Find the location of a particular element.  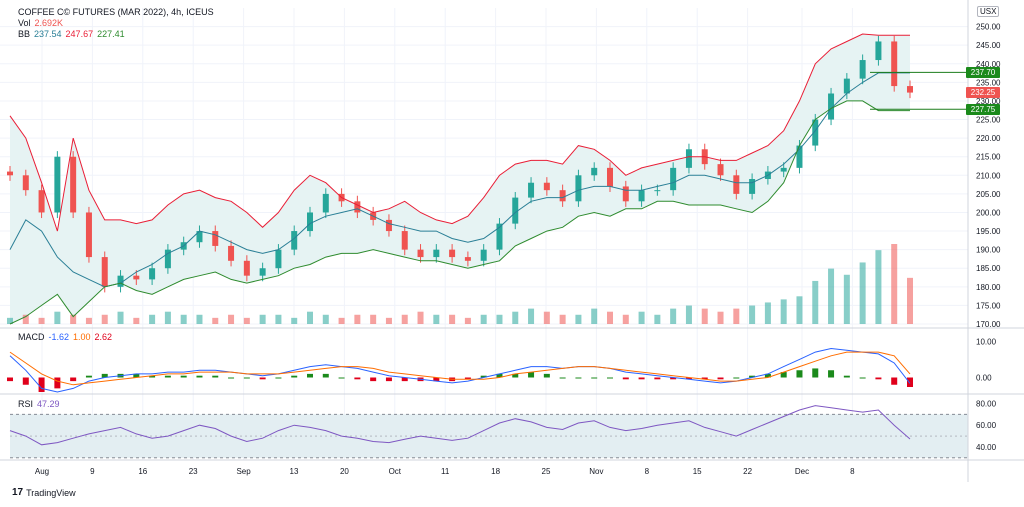

bb-lower-value: 227.41 is located at coordinates (111, 34).